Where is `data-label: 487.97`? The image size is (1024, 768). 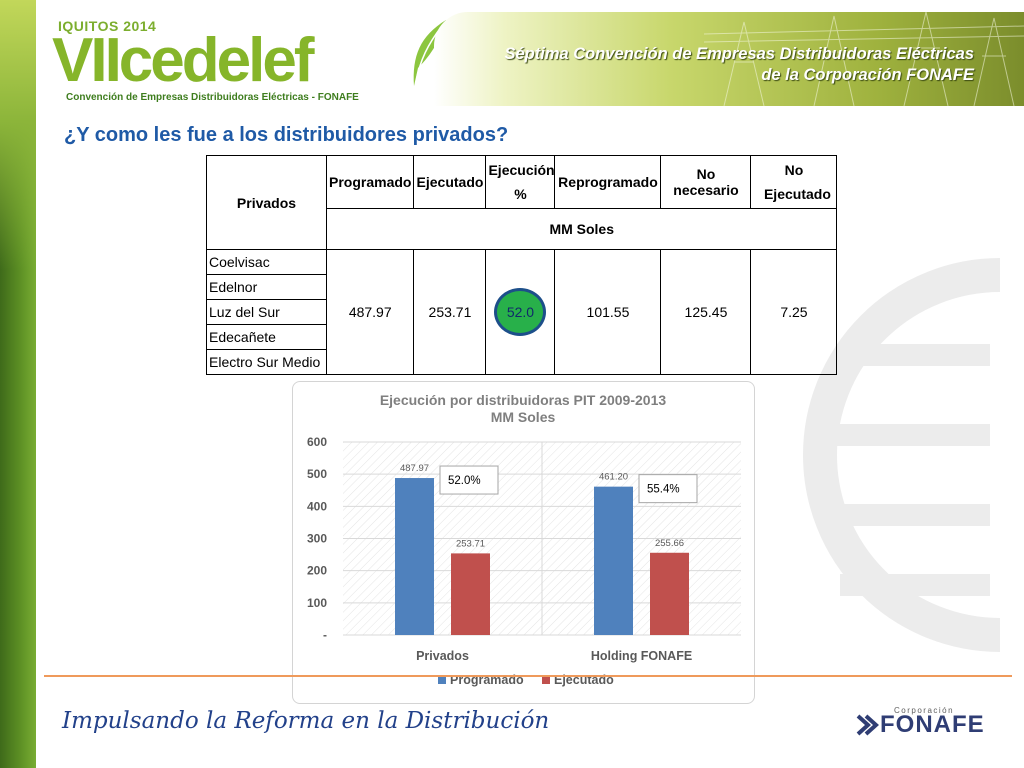 data-label: 487.97 is located at coordinates (414, 468).